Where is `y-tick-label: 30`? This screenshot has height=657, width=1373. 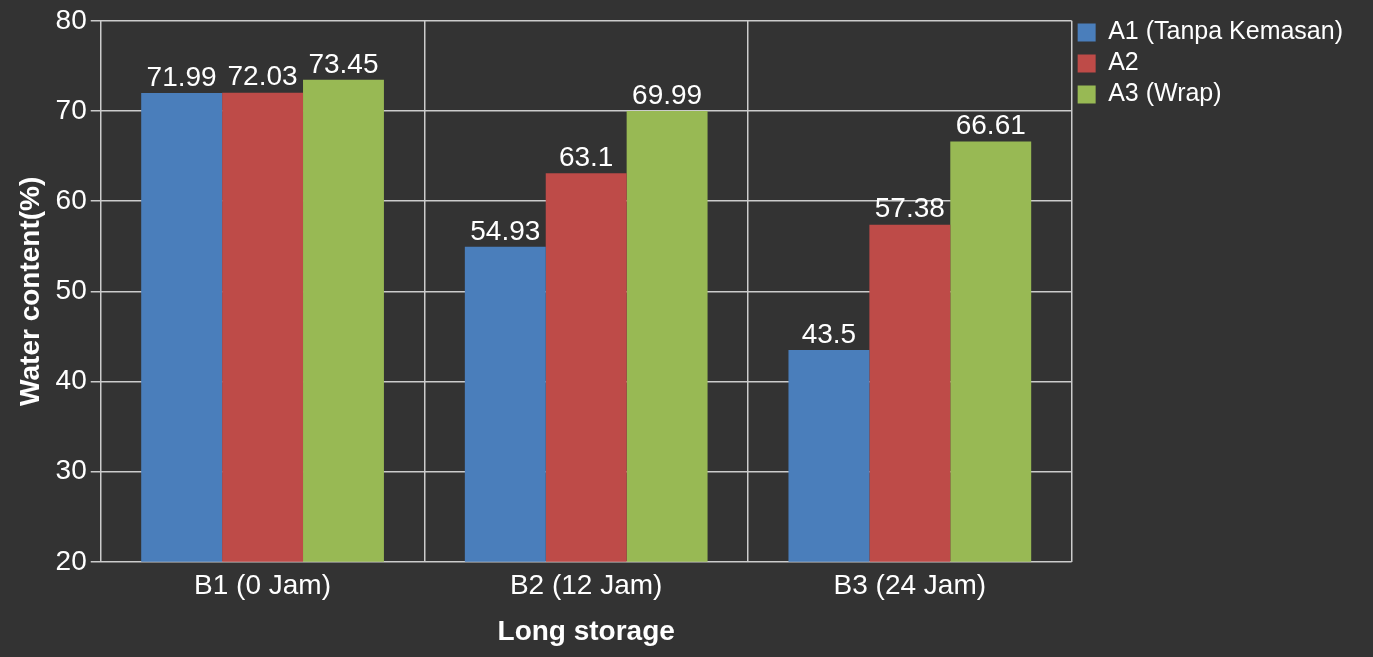
y-tick-label: 30 is located at coordinates (71, 470).